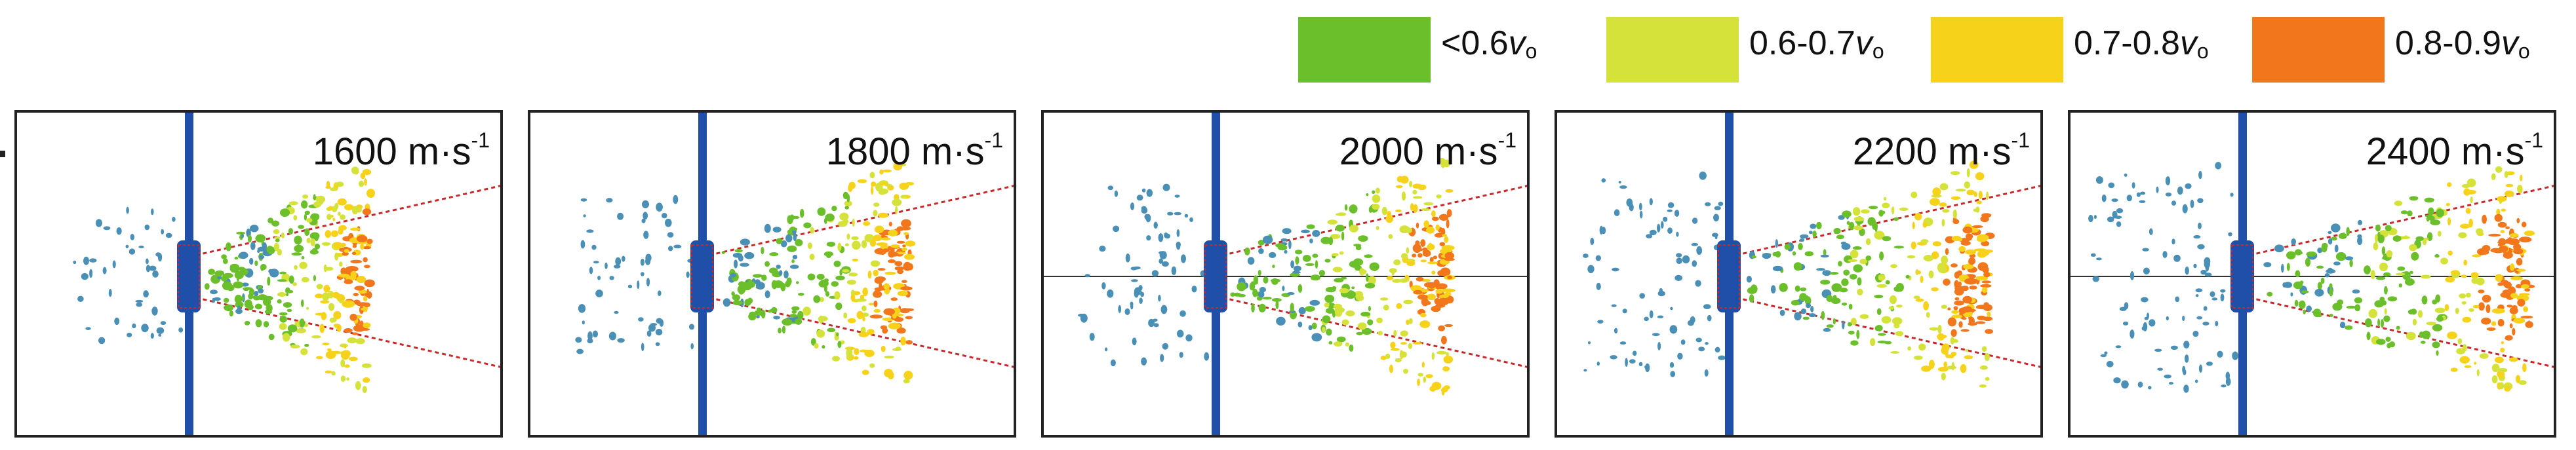 This screenshot has height=450, width=2576. I want to click on legend-swatch, so click(1672, 50).